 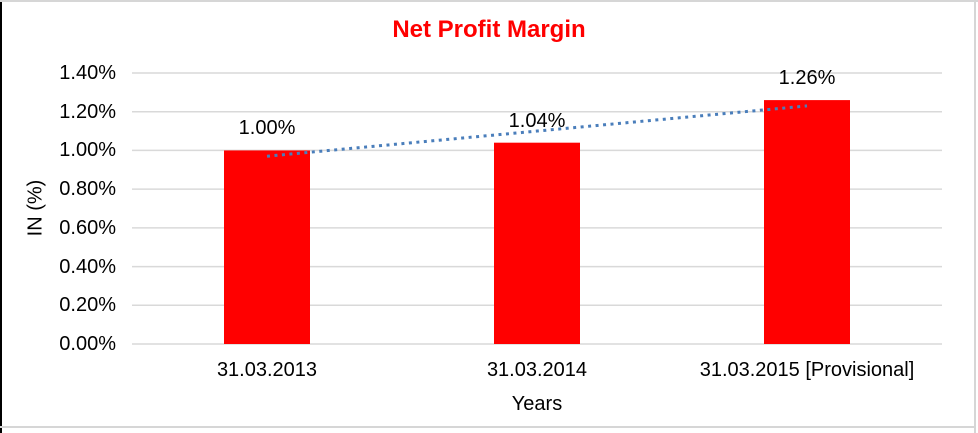 I want to click on frame-border-top, so click(x=489, y=1).